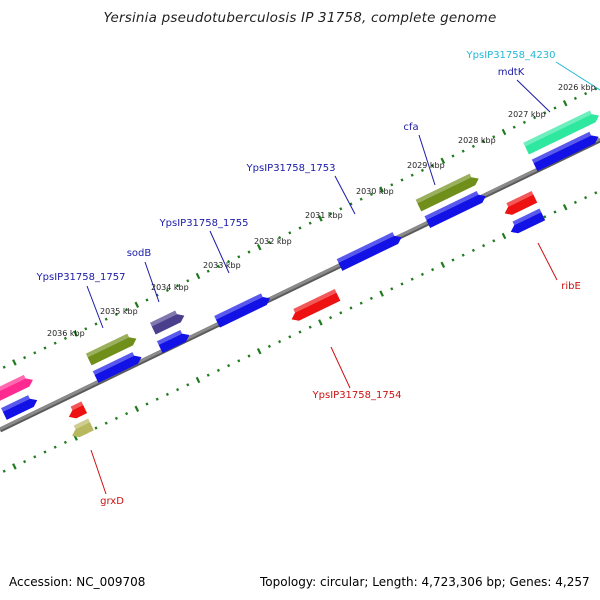  Describe the element at coordinates (291, 168) in the screenshot. I see `gene-label: YpsIP31758_1753` at that location.